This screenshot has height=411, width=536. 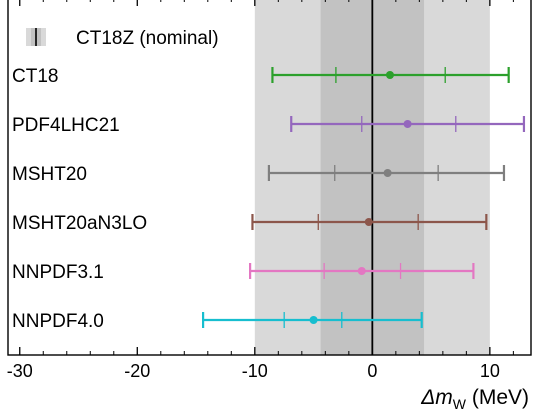 What do you see at coordinates (137, 371) in the screenshot?
I see `x-tick-label: -20` at bounding box center [137, 371].